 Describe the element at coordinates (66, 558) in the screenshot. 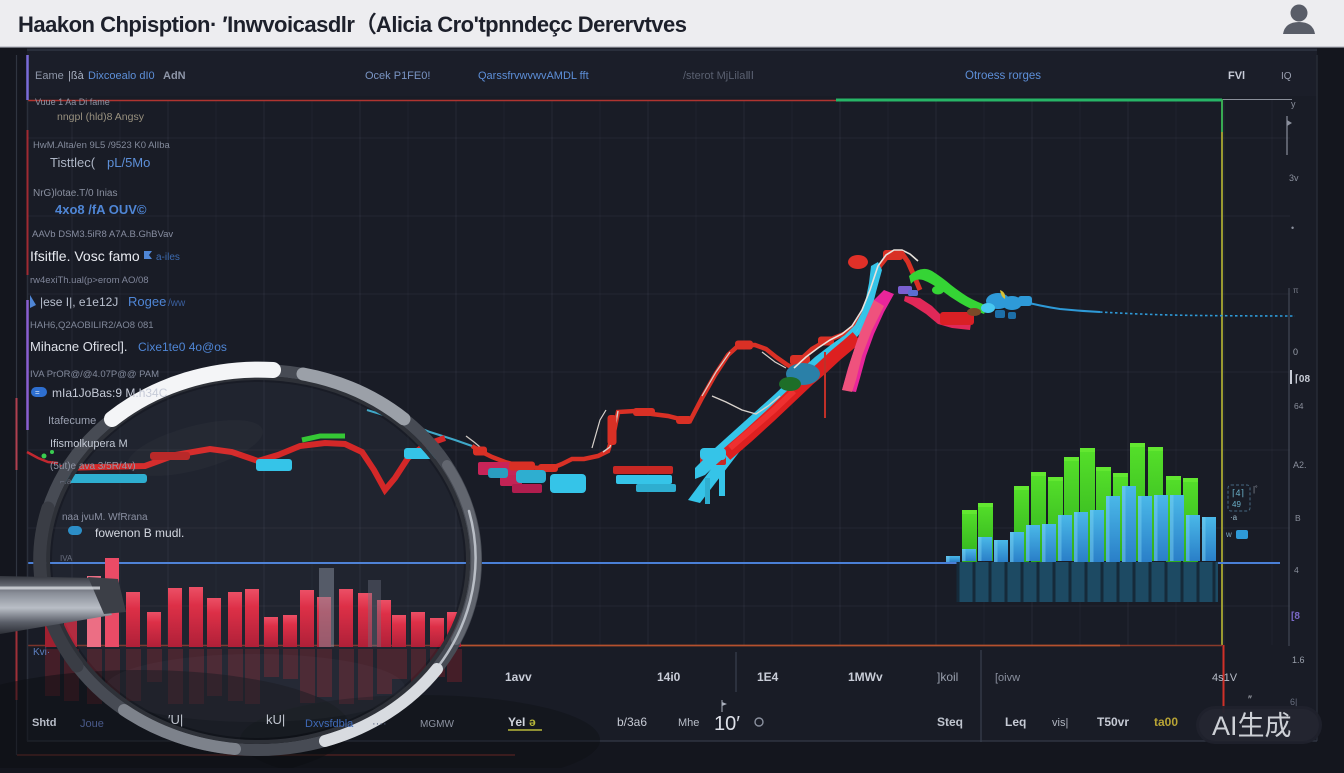

I see `svg-text: IVA` at that location.